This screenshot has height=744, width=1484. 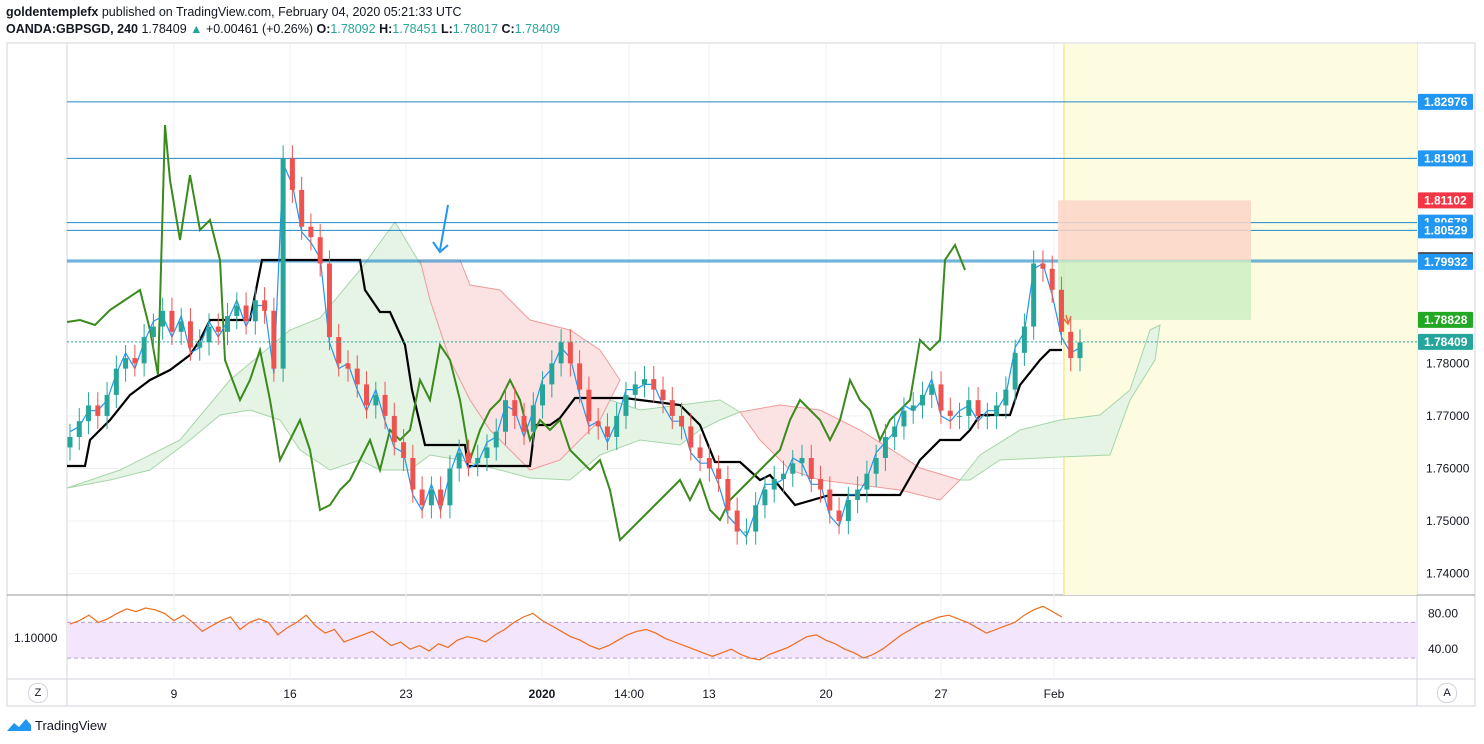 I want to click on symbol-name: OANDA:GBPSGD, 240, so click(x=72, y=29).